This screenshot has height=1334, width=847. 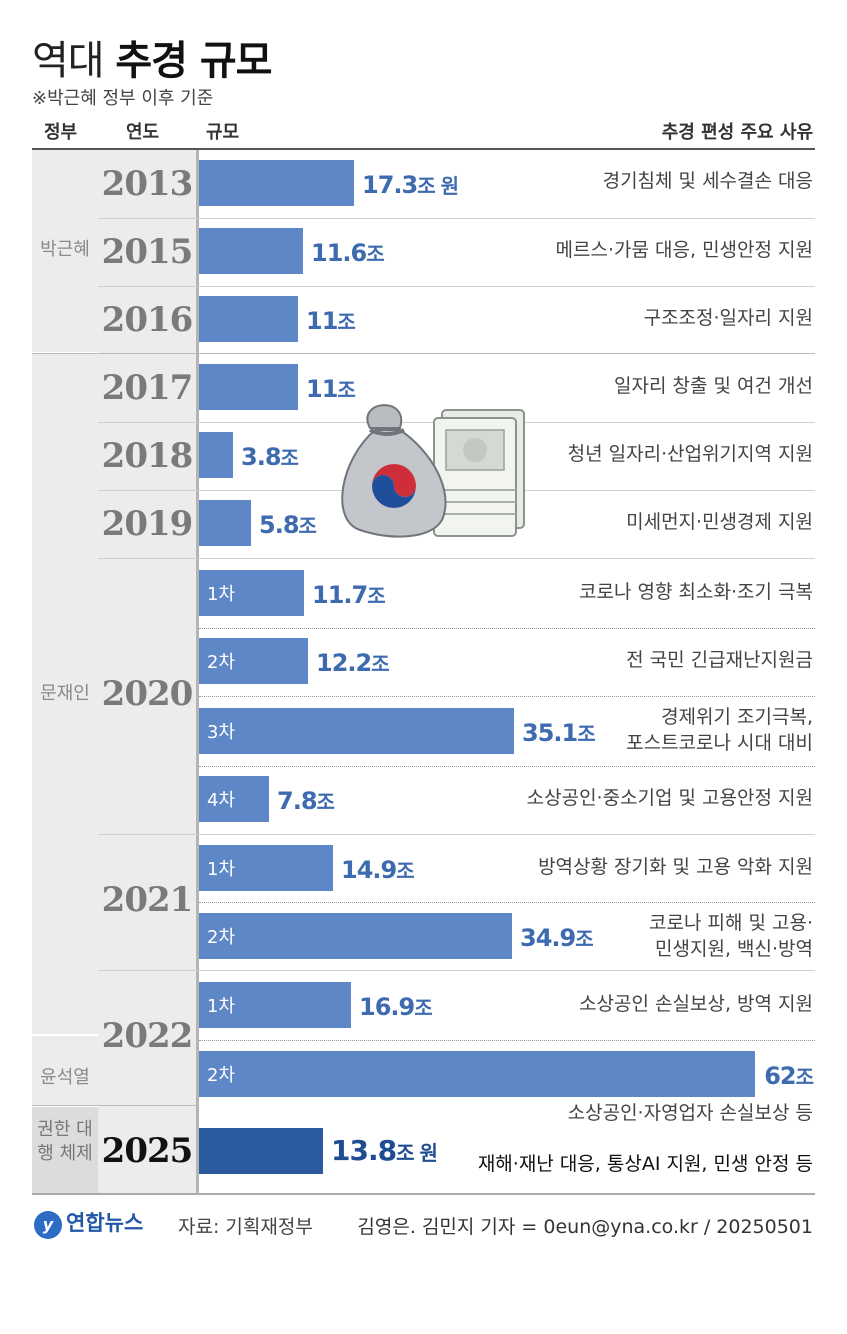 I want to click on reason-line: 코로나 영향 최소화·조기 극복, so click(x=696, y=592).